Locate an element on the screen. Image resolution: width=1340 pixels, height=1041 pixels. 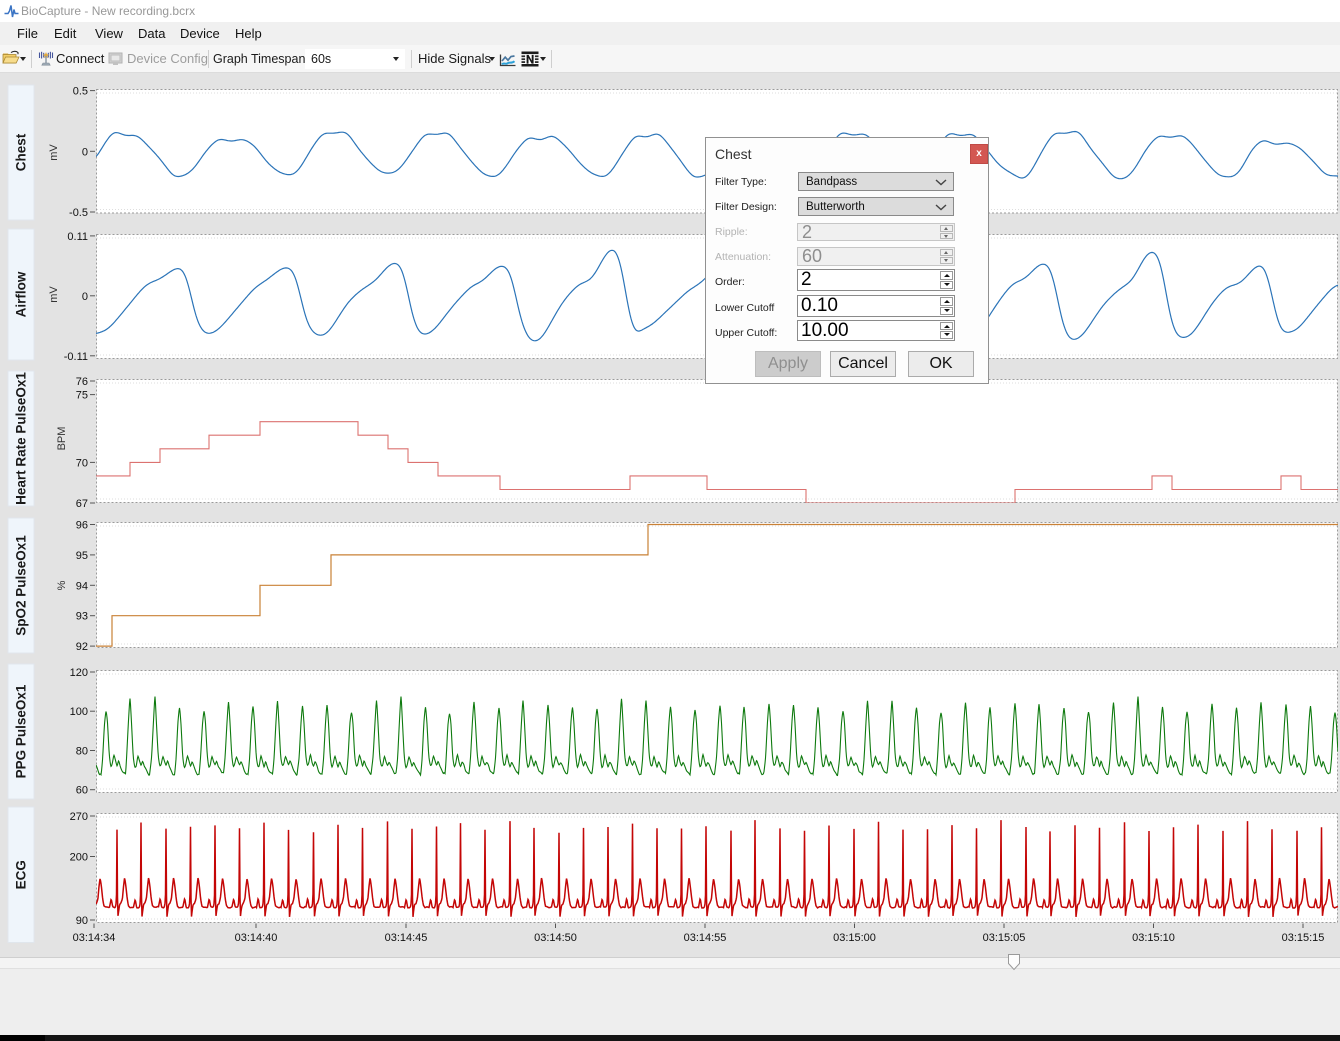
svg-text: PPG PulseOx1 is located at coordinates (21, 731).